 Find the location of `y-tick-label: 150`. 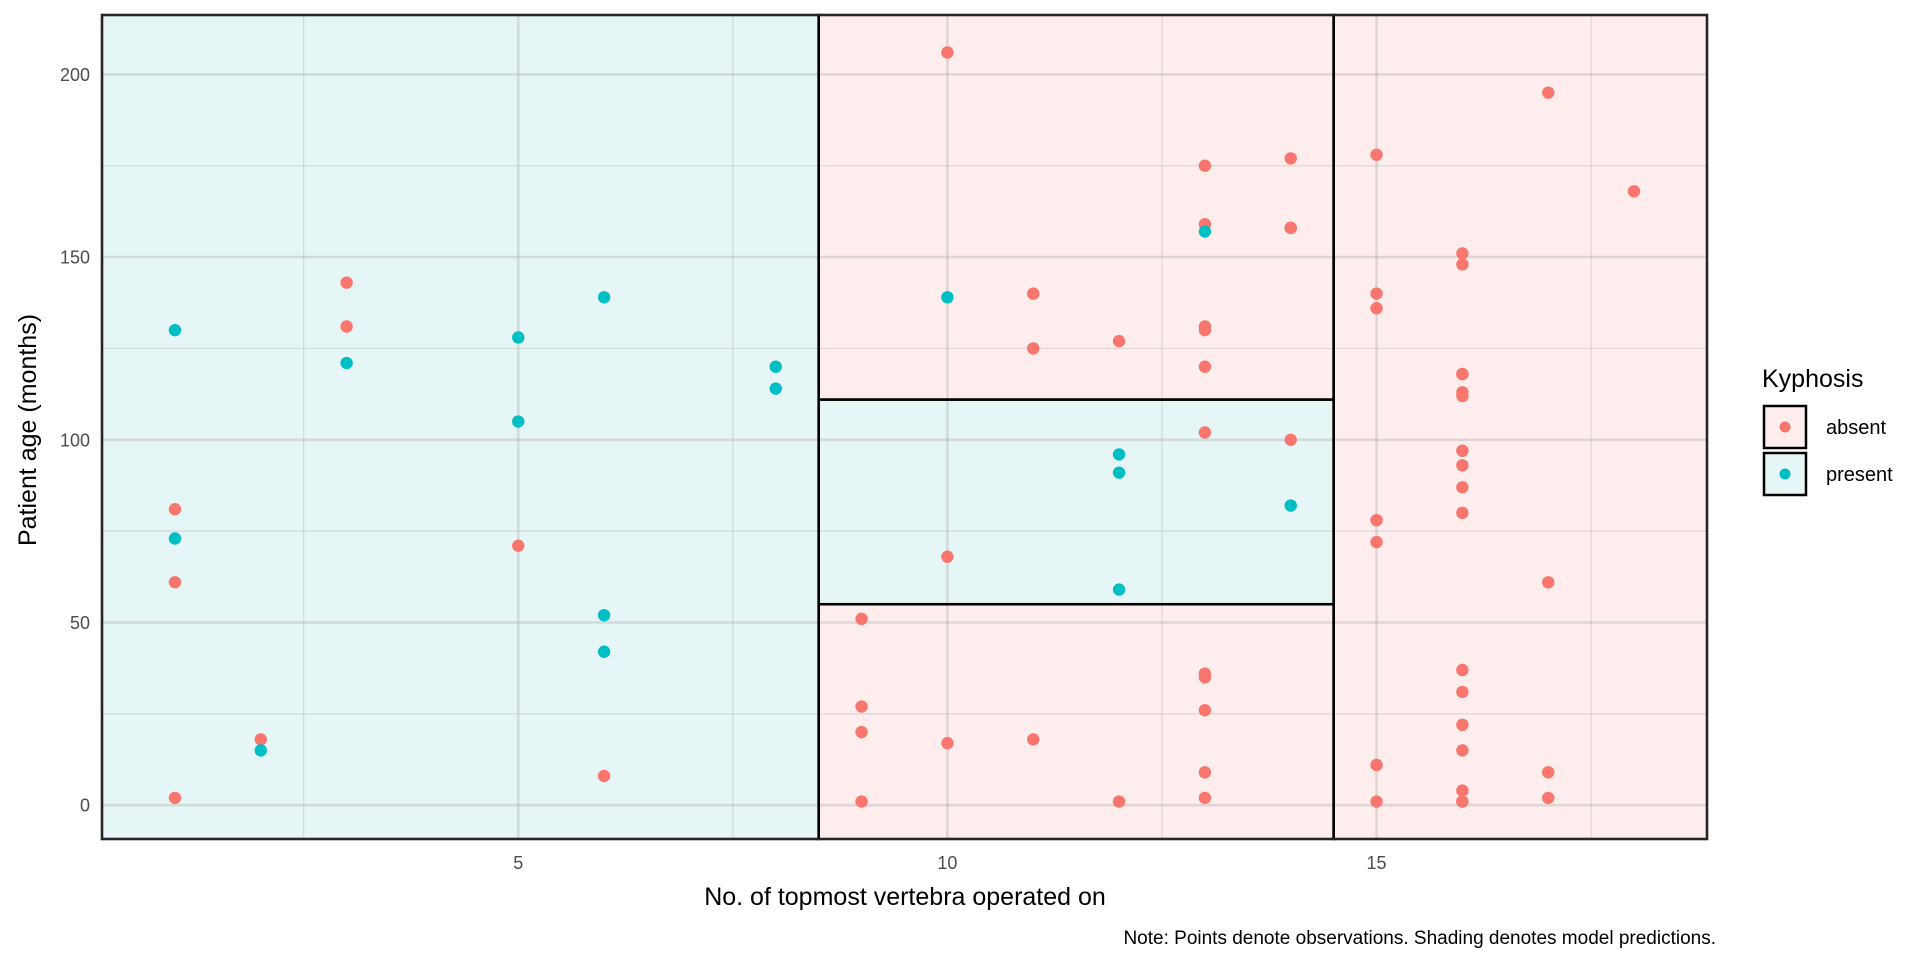

y-tick-label: 150 is located at coordinates (75, 258).